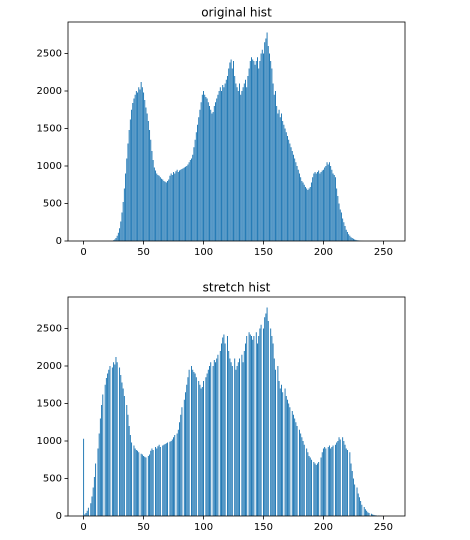  I want to click on y-tick-label: 2500, so click(49, 329).